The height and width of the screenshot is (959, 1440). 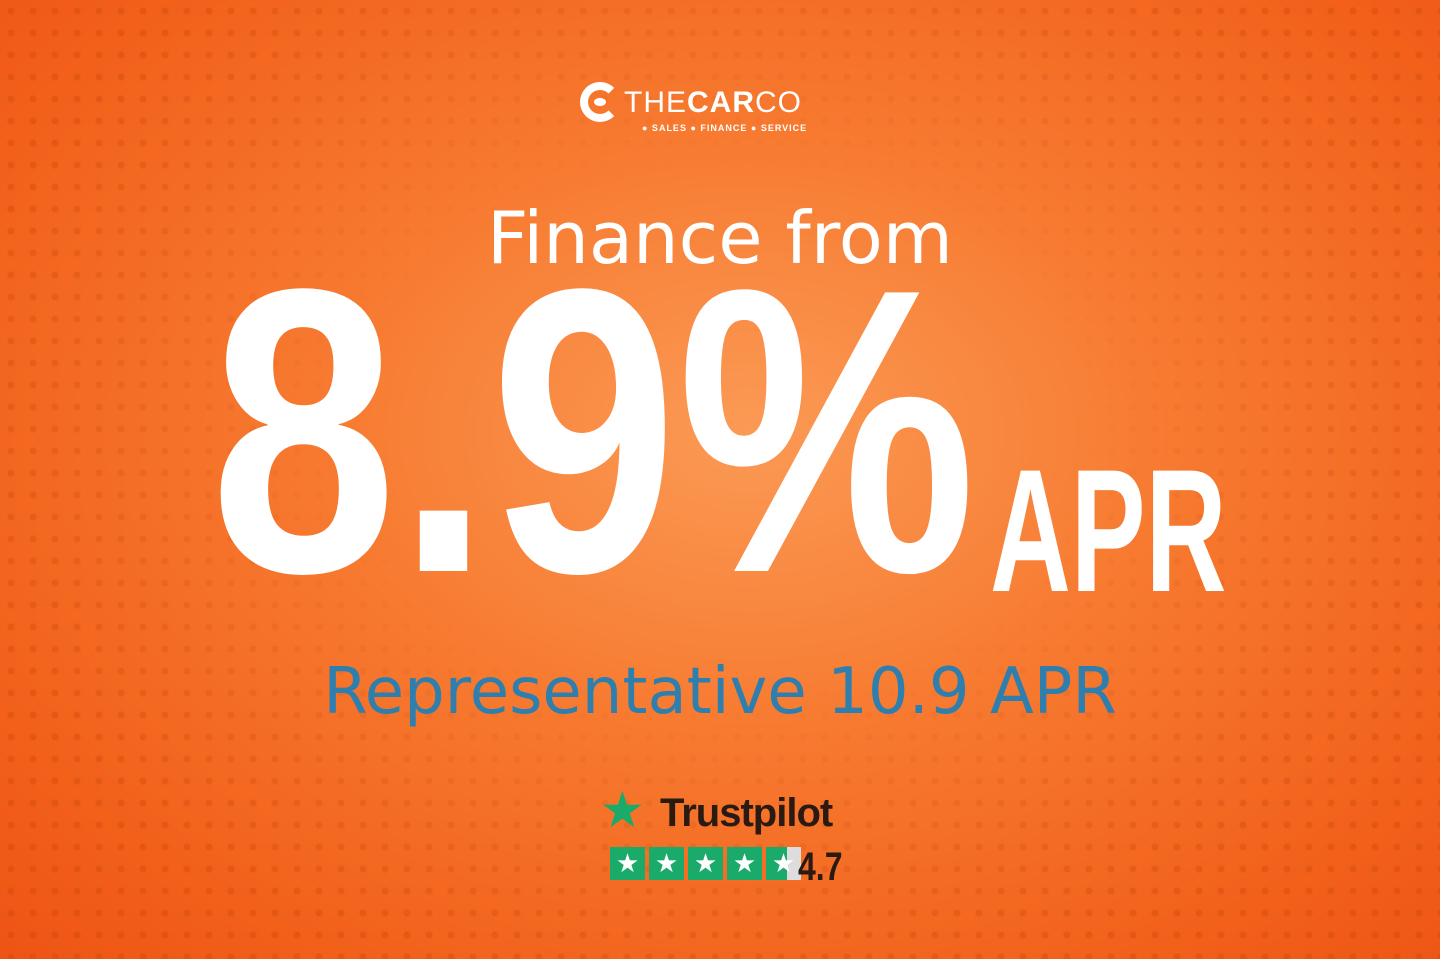 What do you see at coordinates (721, 102) in the screenshot?
I see `logo-car: CAR` at bounding box center [721, 102].